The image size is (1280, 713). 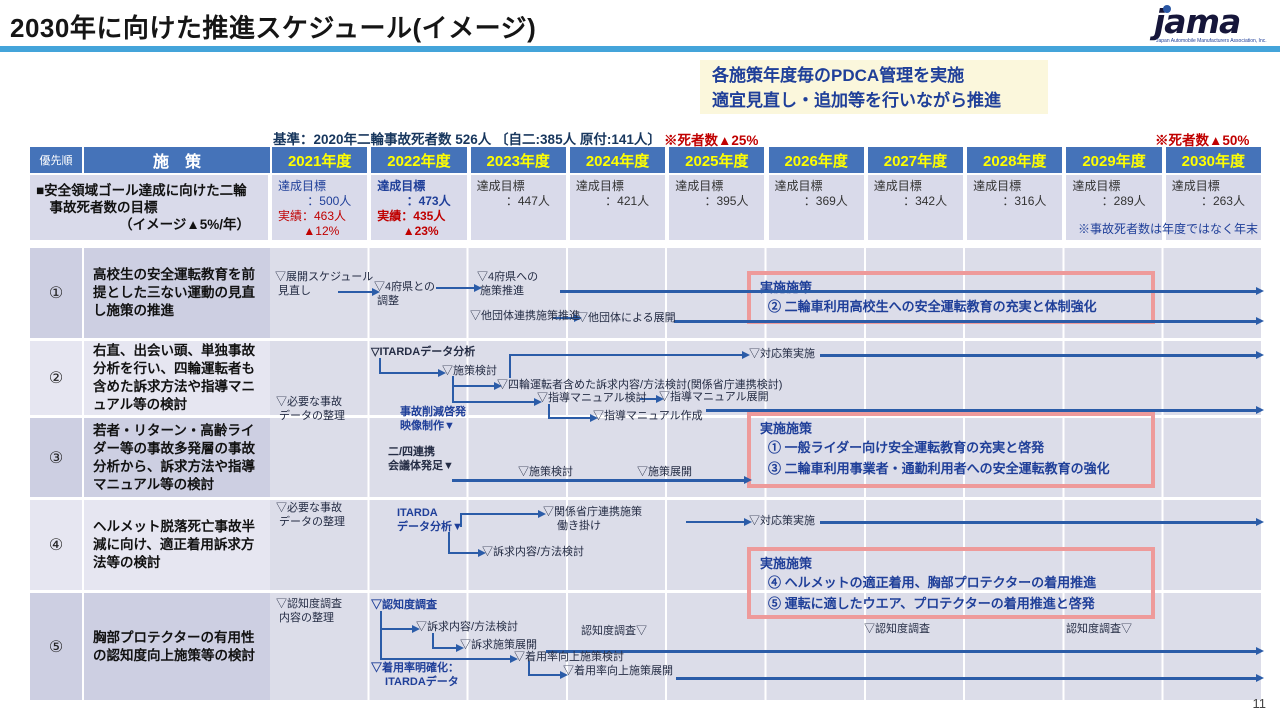 What do you see at coordinates (618, 671) in the screenshot?
I see `timeline-label: ▽着用率向上施策展開` at bounding box center [618, 671].